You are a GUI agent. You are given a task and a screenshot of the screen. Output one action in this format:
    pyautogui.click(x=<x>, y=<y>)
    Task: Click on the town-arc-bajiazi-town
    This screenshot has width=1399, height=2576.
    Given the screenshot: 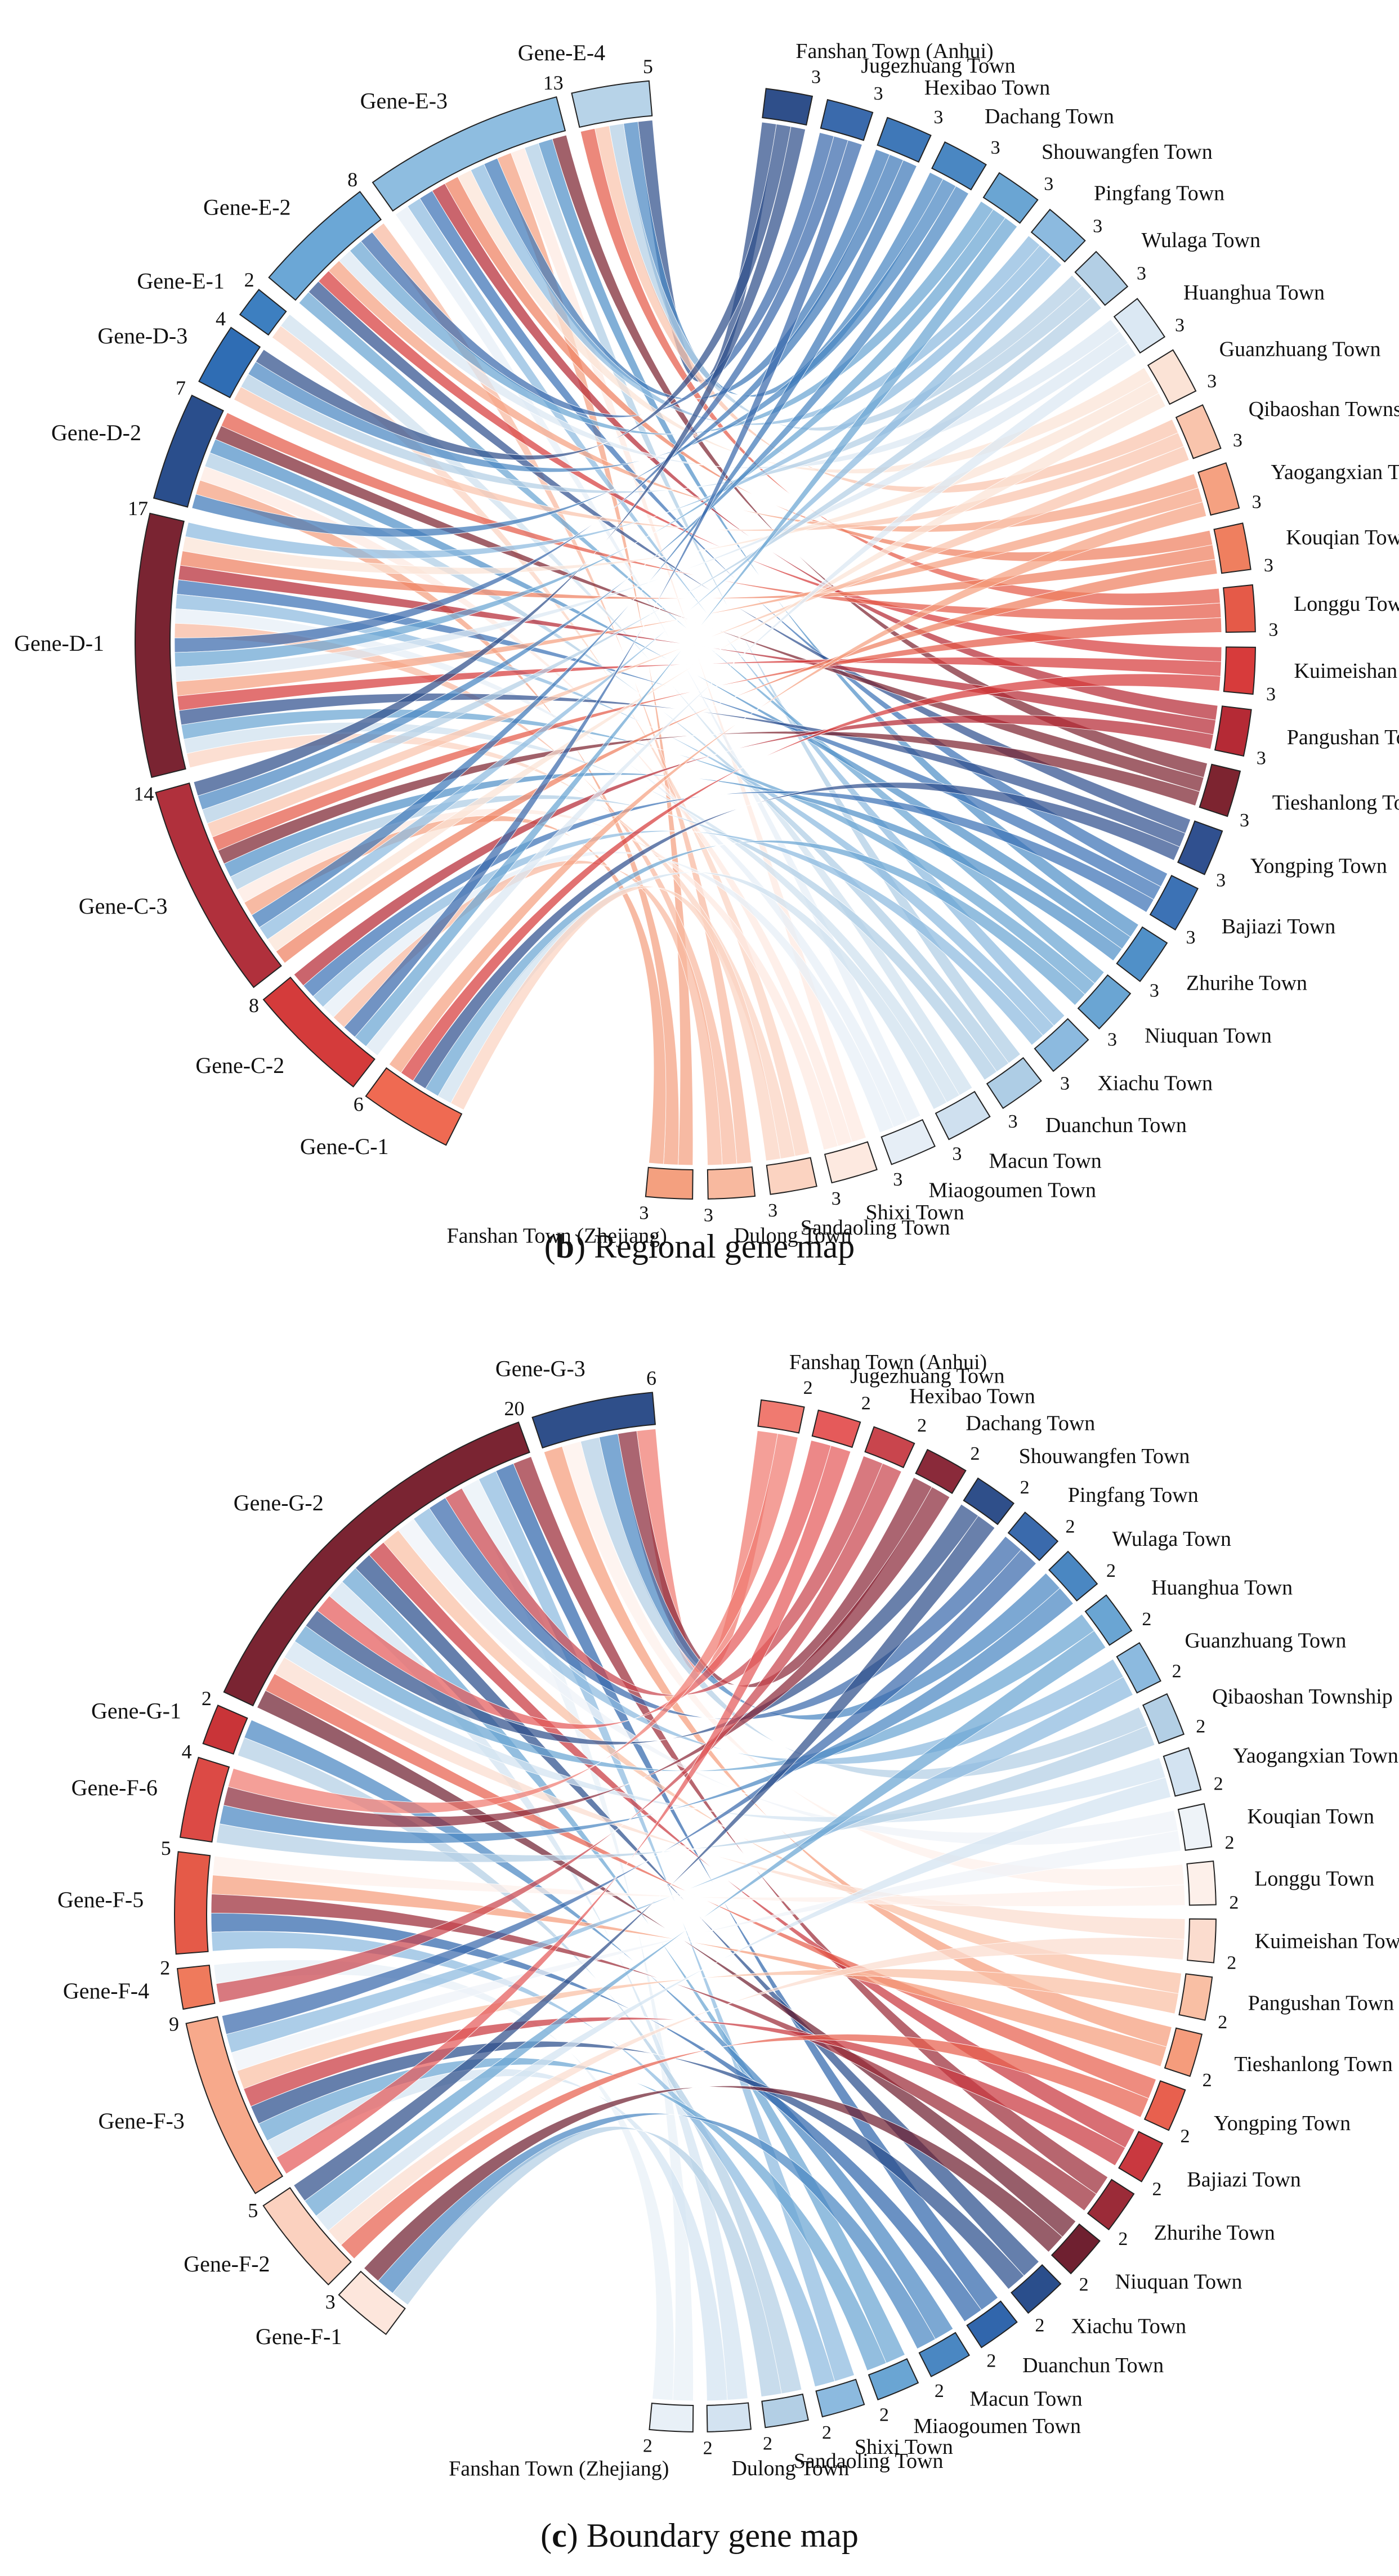 What is the action you would take?
    pyautogui.click(x=1141, y=2157)
    